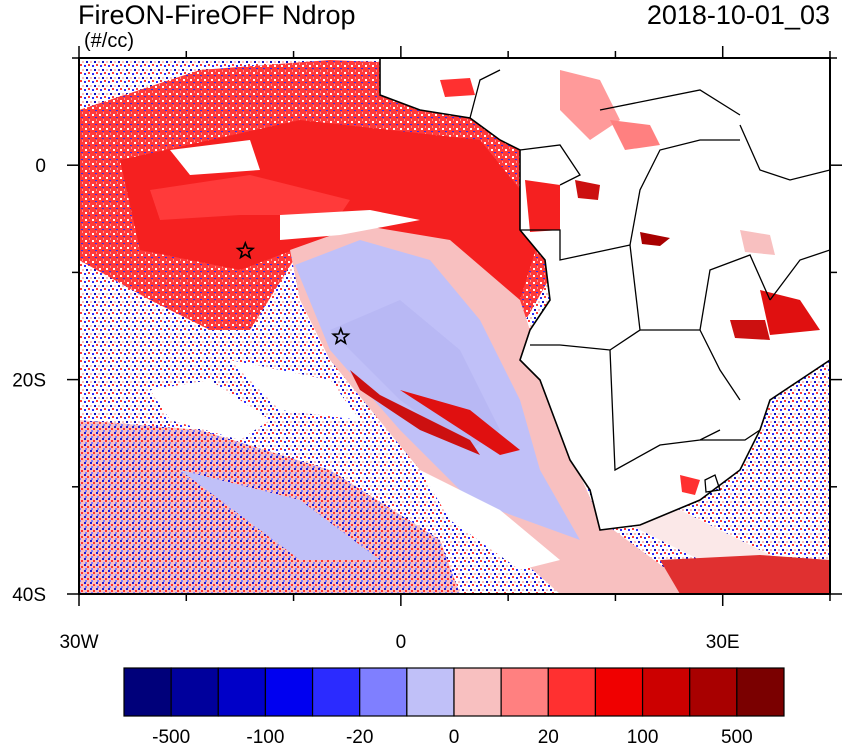 The width and height of the screenshot is (850, 750). Describe the element at coordinates (723, 642) in the screenshot. I see `x-tick-label: 30E` at that location.